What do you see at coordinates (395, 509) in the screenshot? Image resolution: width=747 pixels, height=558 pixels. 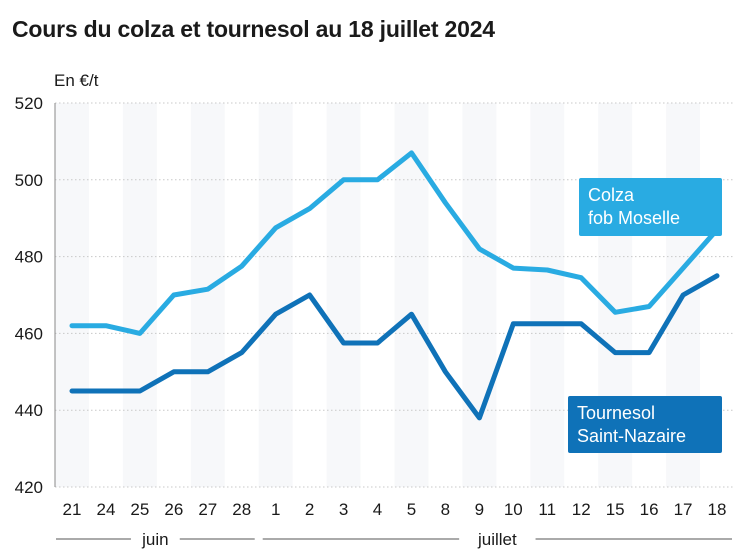 I see `x-axis: 21 24 25 26 27 28 1 2 3 4 5 8 9 10 11 12 15 16 17 18` at bounding box center [395, 509].